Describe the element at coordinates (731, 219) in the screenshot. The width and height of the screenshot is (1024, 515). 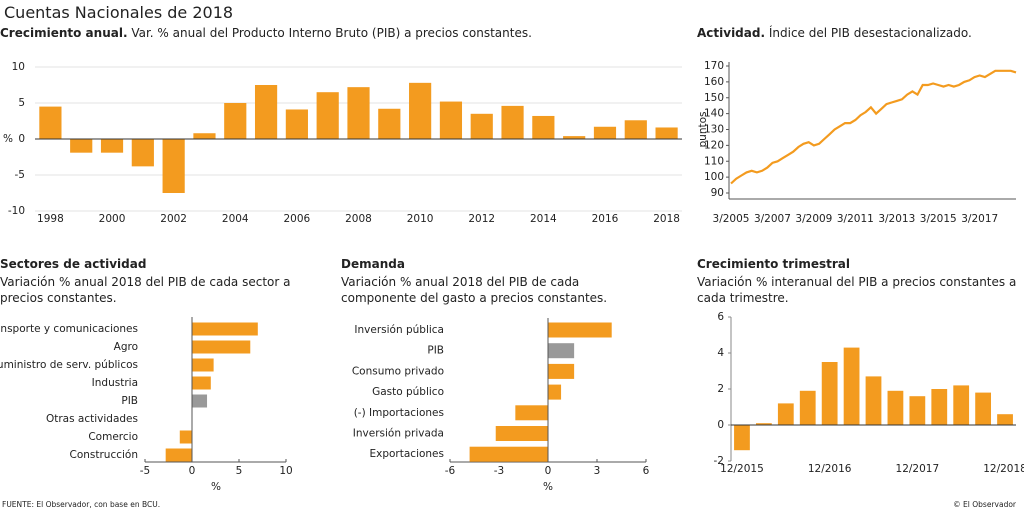
I see `x-tick-label: 3/2005` at that location.